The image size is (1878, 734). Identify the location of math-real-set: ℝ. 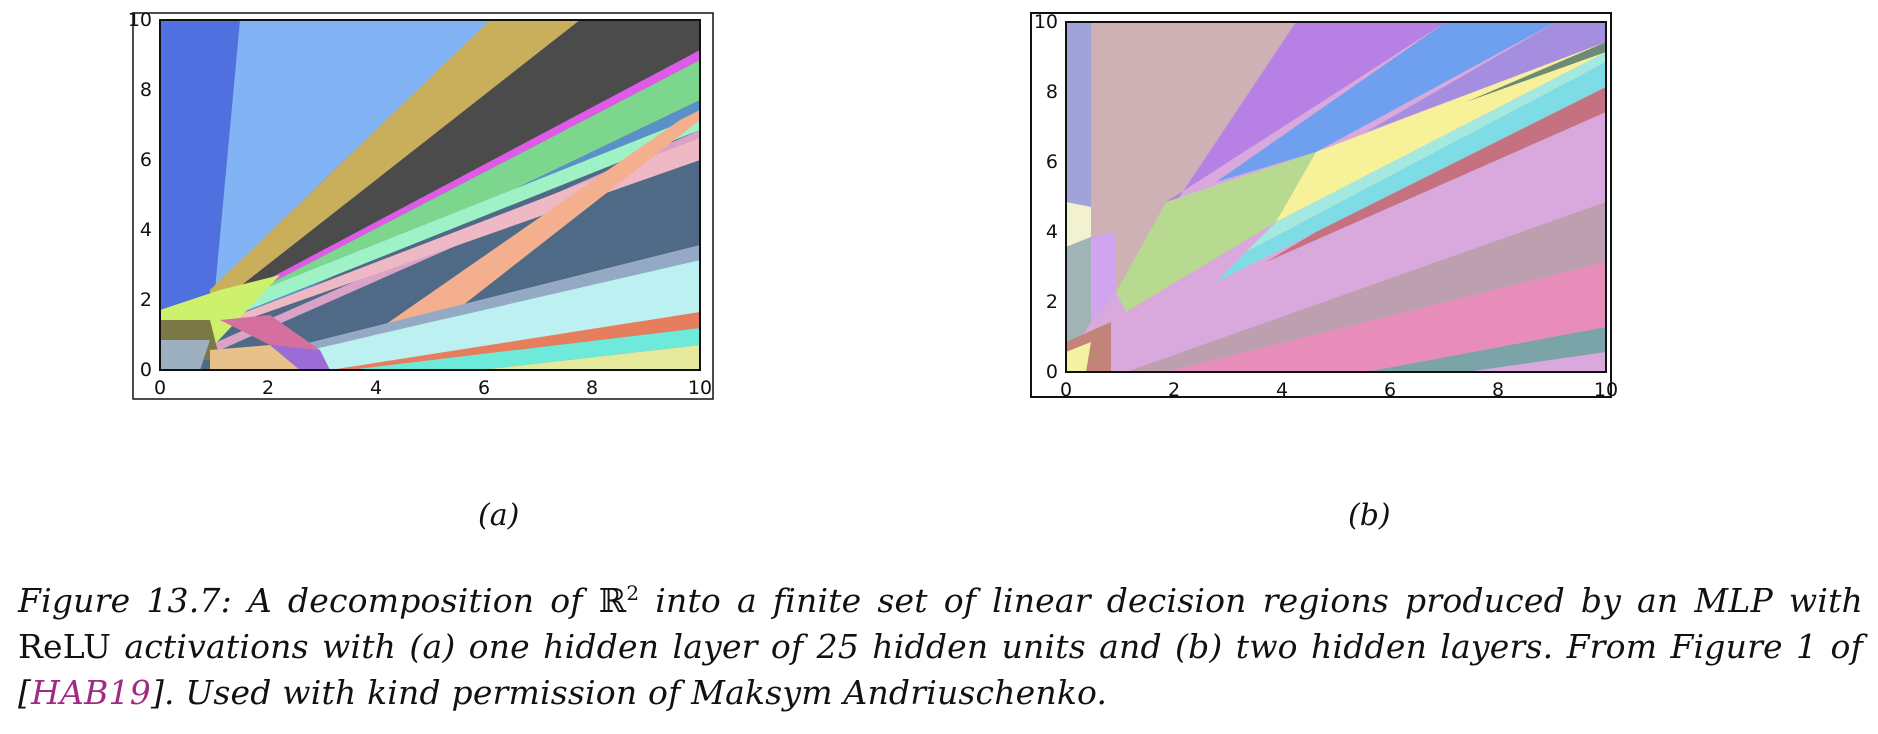
(612, 600).